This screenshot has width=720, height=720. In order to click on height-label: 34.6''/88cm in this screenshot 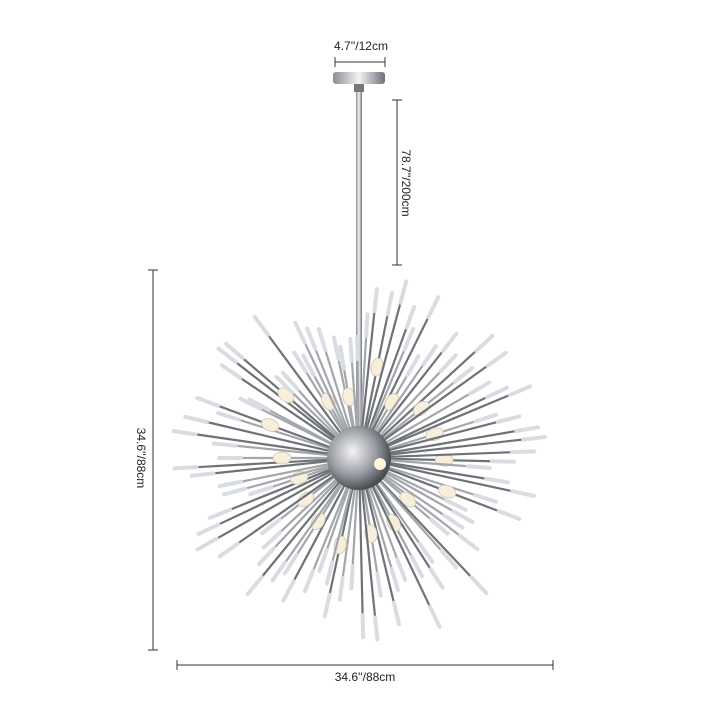, I will do `click(141, 458)`.